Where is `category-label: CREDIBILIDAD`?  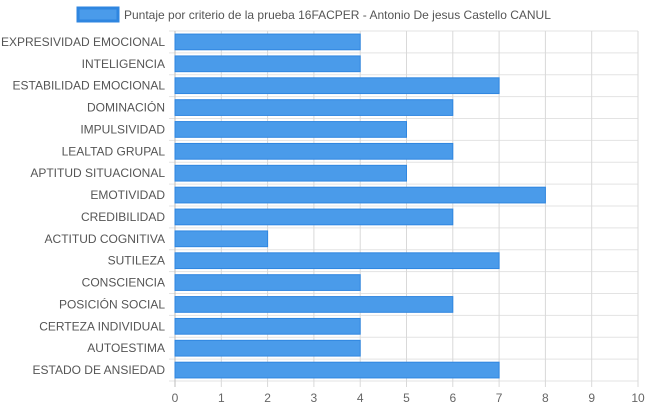 category-label: CREDIBILIDAD is located at coordinates (123, 217).